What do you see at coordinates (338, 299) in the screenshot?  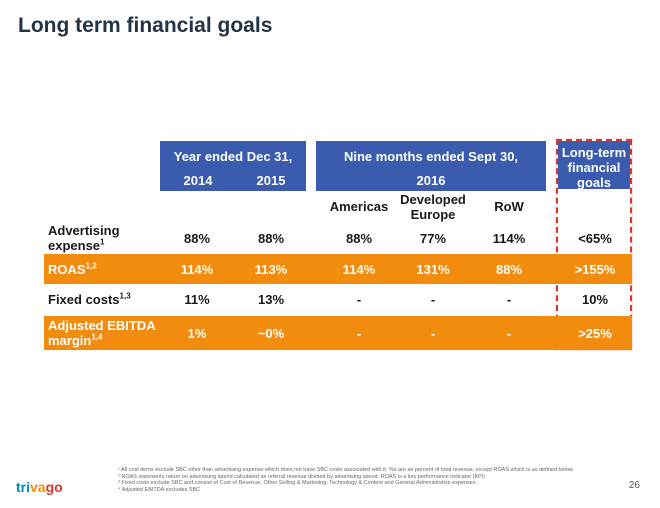 I see `row-fixed-costs: Fixed costs1,3 11% 13% - - - 10%` at bounding box center [338, 299].